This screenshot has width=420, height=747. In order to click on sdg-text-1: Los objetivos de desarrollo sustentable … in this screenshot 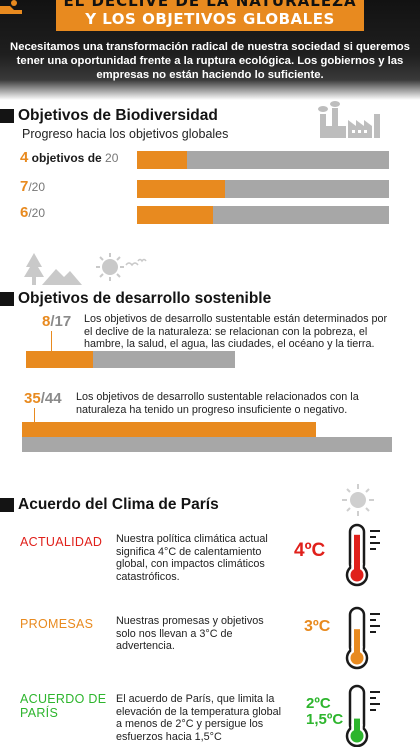, I will do `click(236, 331)`.